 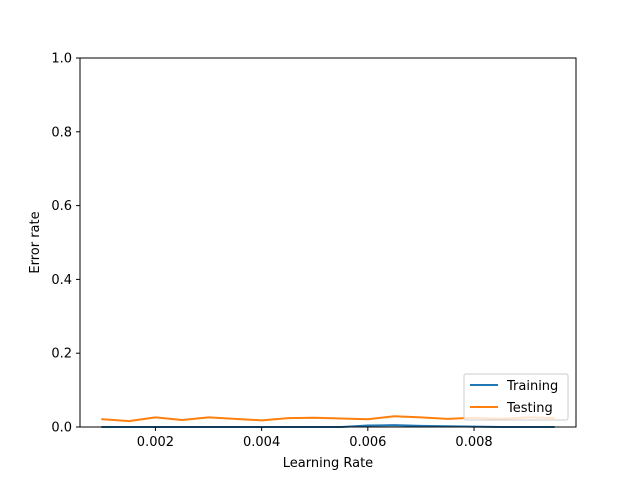 I want to click on y-tick-label: 1.0, so click(x=61, y=59).